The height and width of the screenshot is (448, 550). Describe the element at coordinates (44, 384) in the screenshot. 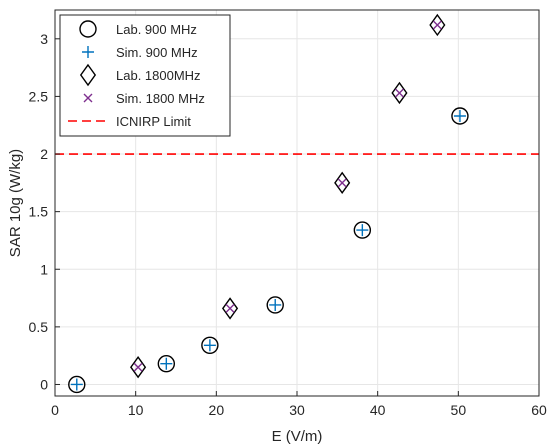

I see `y-tick-label: 0` at that location.